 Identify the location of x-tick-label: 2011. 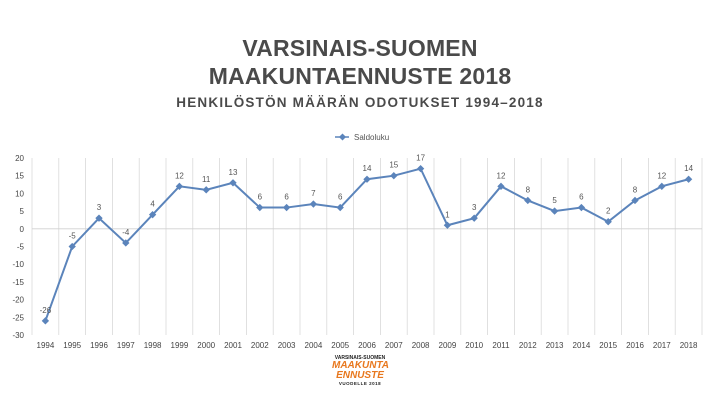
(501, 345).